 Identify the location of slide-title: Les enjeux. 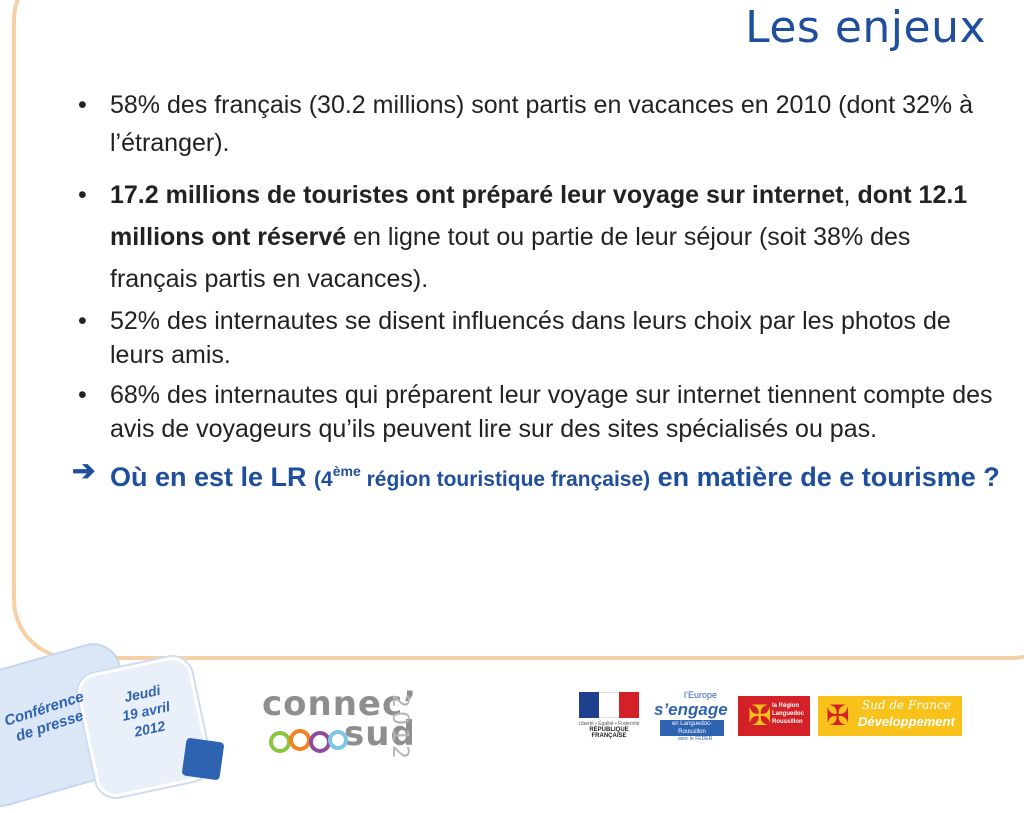
(865, 27).